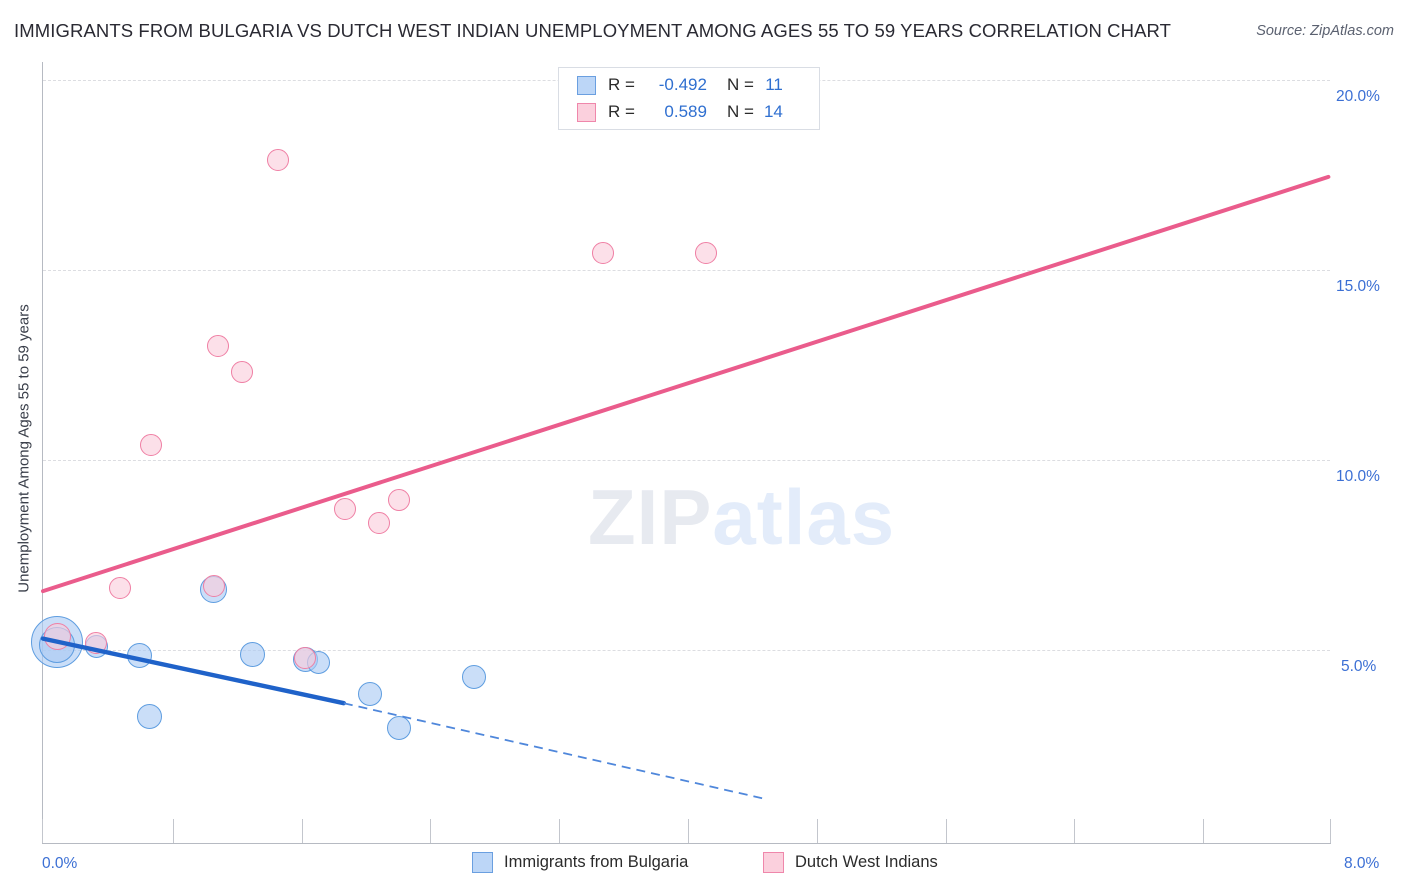 This screenshot has width=1406, height=892. What do you see at coordinates (1358, 476) in the screenshot?
I see `y-tick-label-10: 10.0%` at bounding box center [1358, 476].